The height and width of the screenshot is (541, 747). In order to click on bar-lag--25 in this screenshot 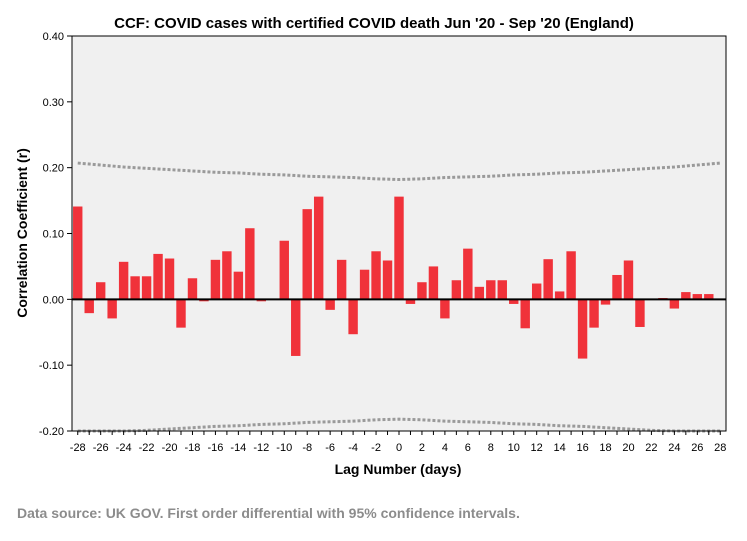, I will do `click(112, 309)`.